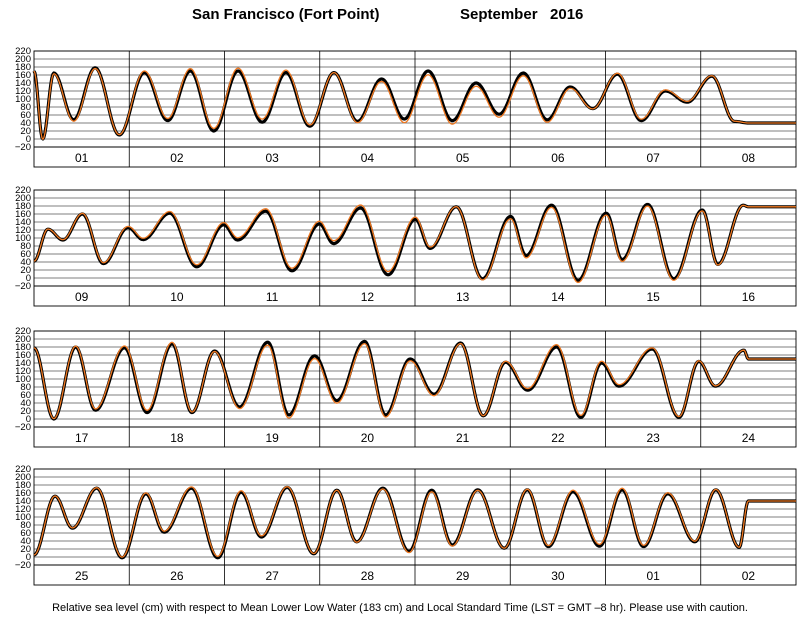  What do you see at coordinates (272, 158) in the screenshot?
I see `day-label: 03` at bounding box center [272, 158].